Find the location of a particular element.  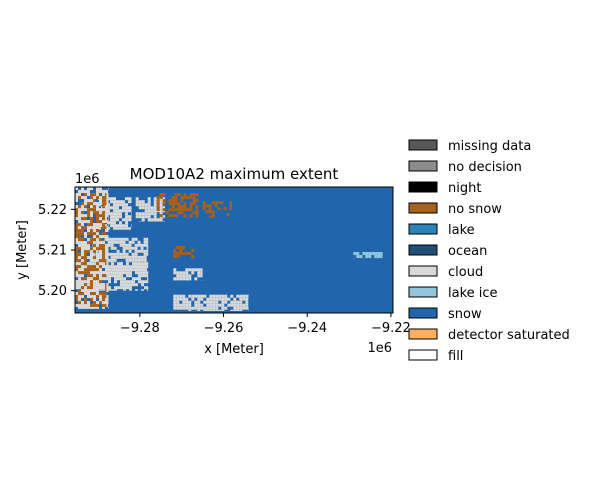

legend-label-fill: fill is located at coordinates (455, 356).